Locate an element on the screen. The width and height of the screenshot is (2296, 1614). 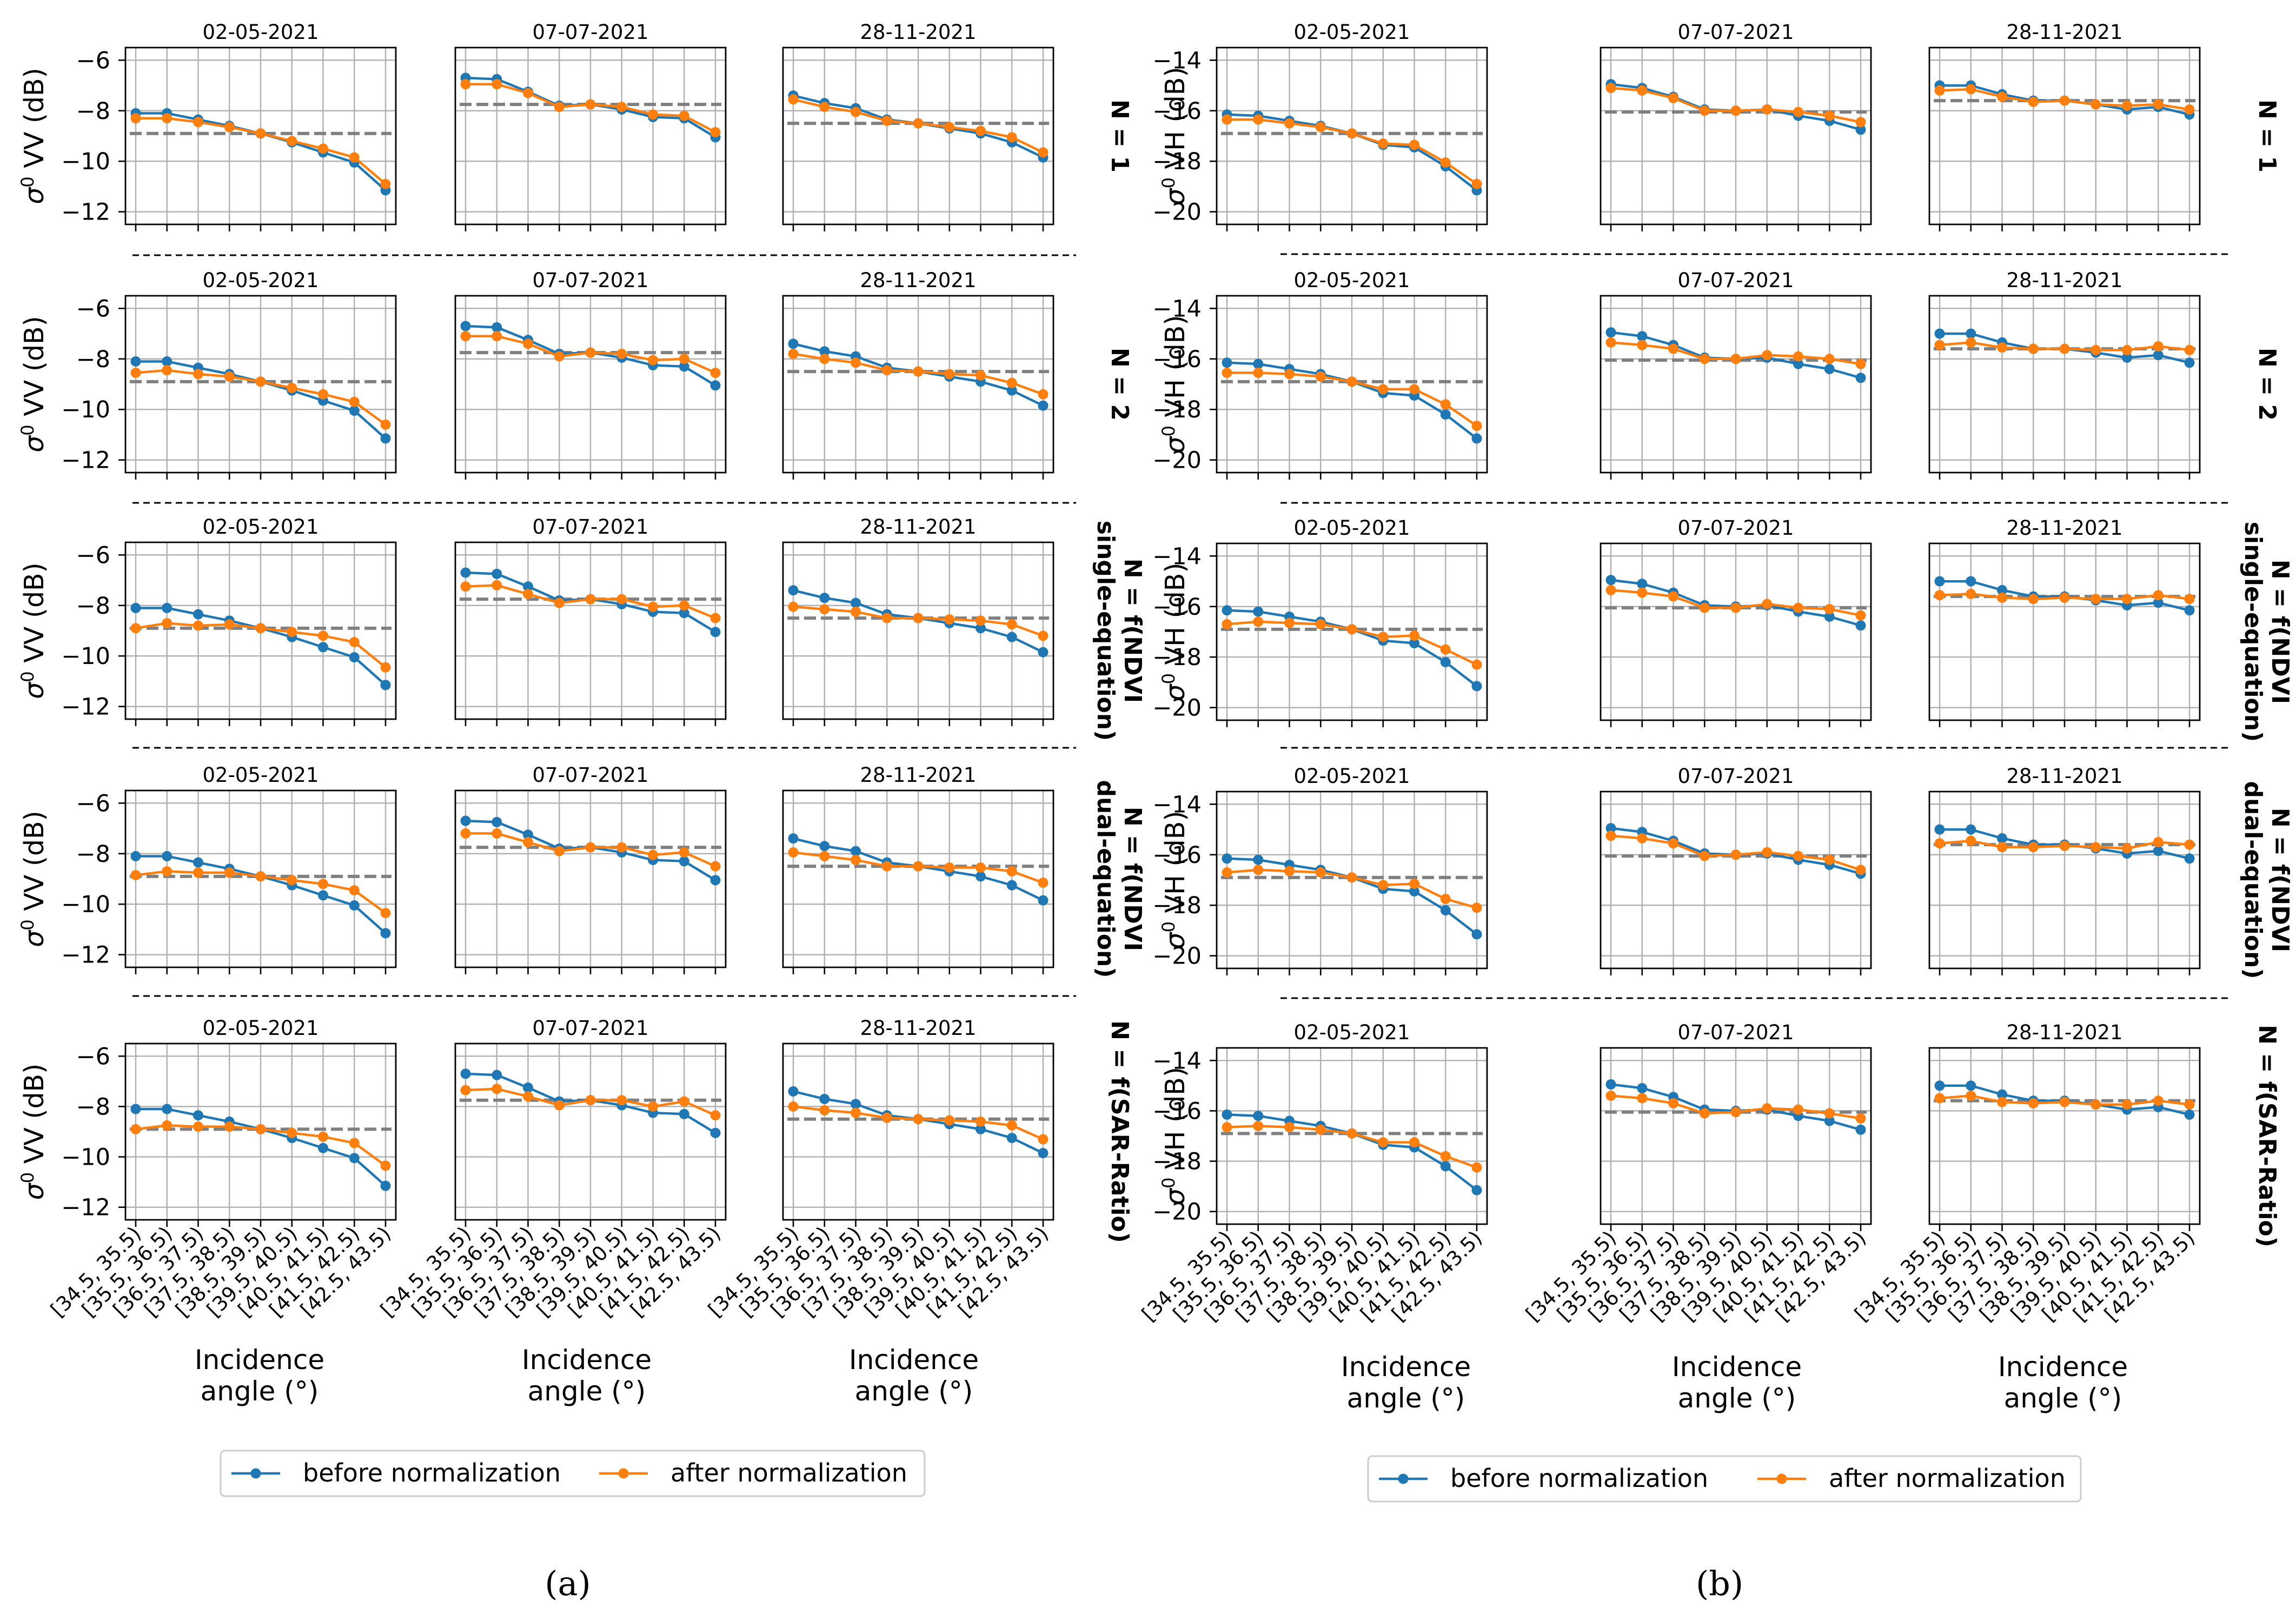
y-label-rest: VV (dB) is located at coordinates (34, 616).